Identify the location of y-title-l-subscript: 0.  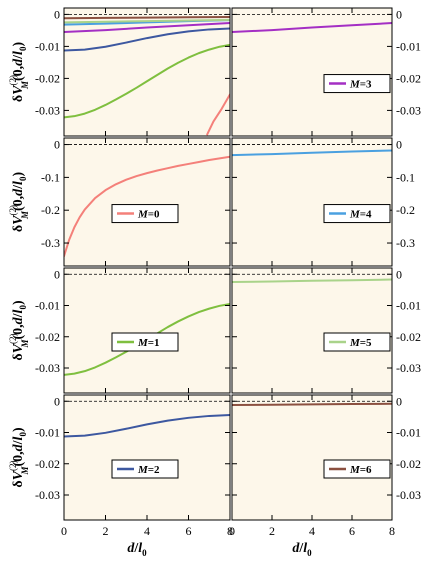
(23, 307).